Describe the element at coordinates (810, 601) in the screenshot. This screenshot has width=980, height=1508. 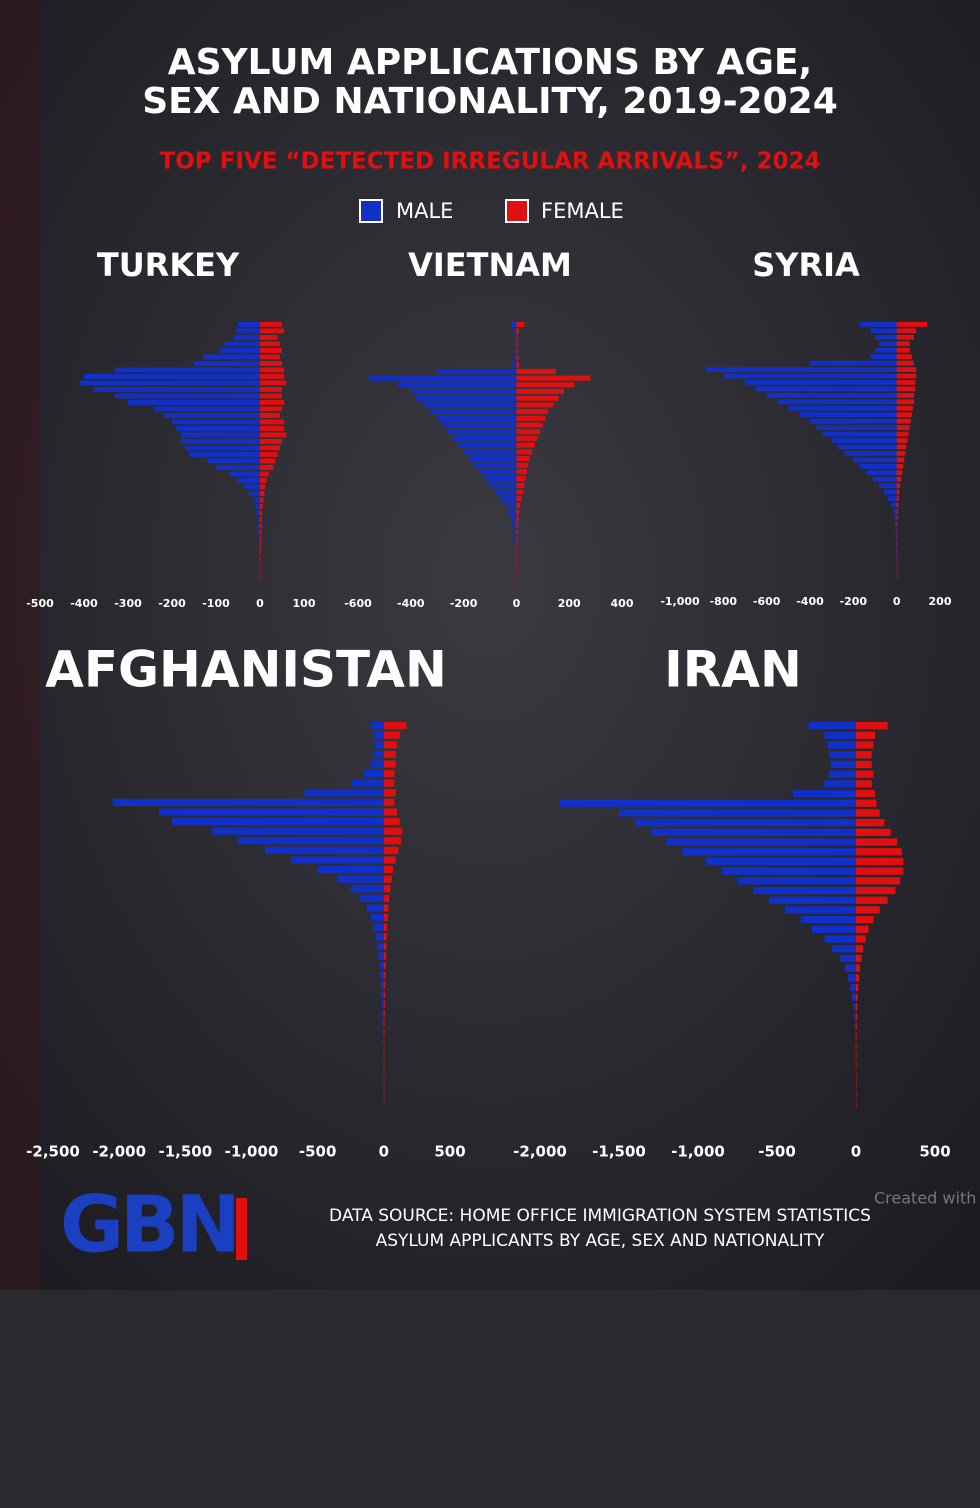
I see `x-tick-label: -400` at that location.